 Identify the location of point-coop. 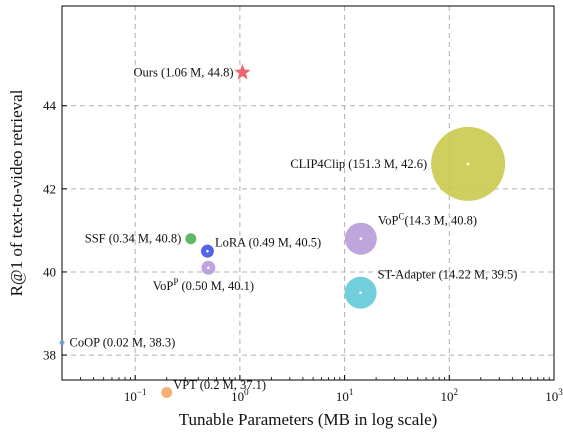
(62, 343).